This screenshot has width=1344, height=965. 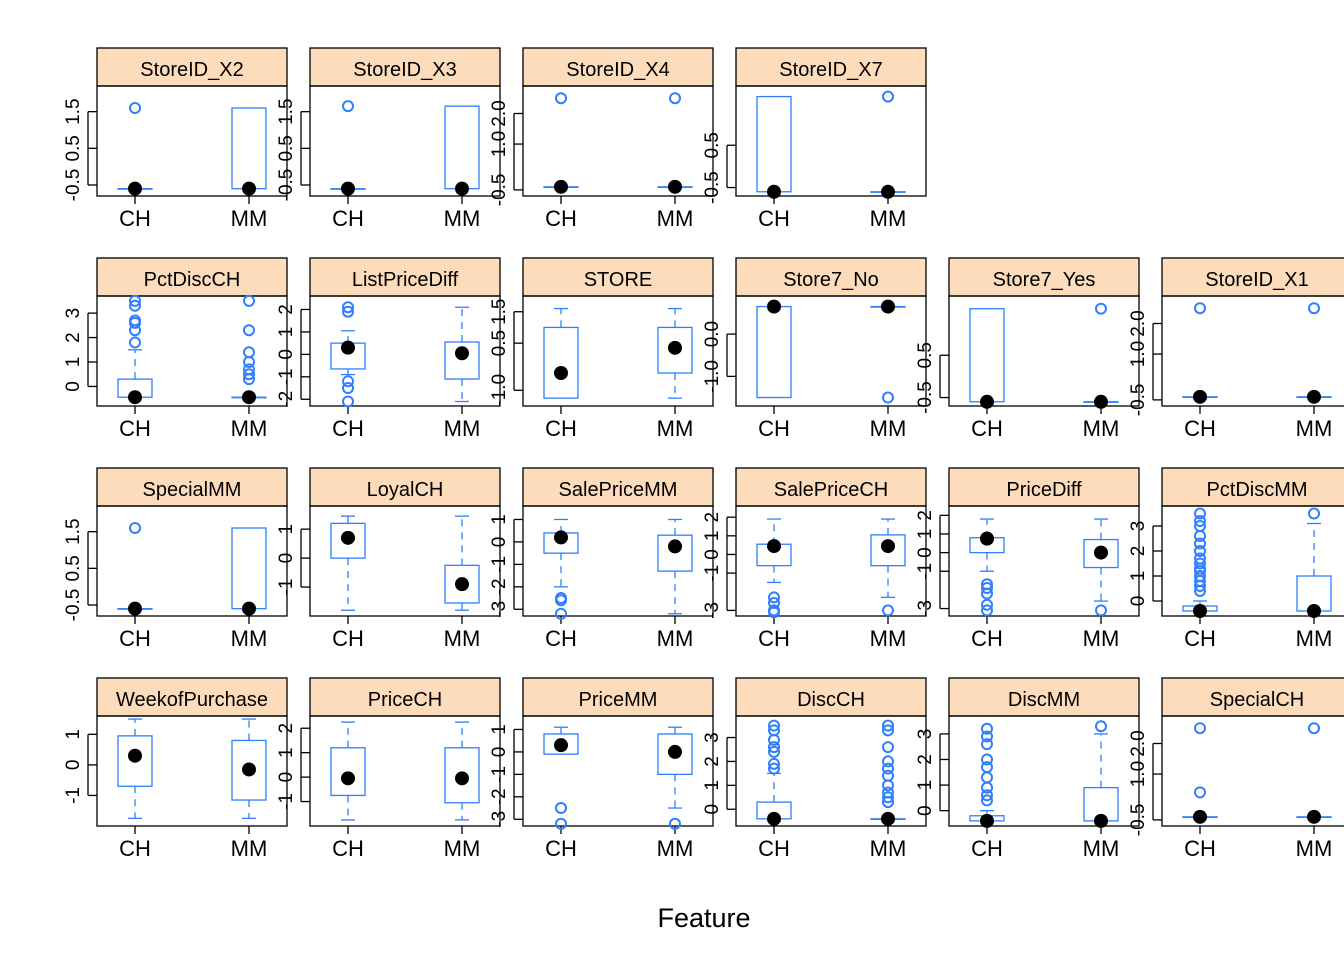 What do you see at coordinates (814, 559) in the screenshot?
I see `panel-salepricech: SalePriceCH -3 -1 0 1 2 CH MM` at bounding box center [814, 559].